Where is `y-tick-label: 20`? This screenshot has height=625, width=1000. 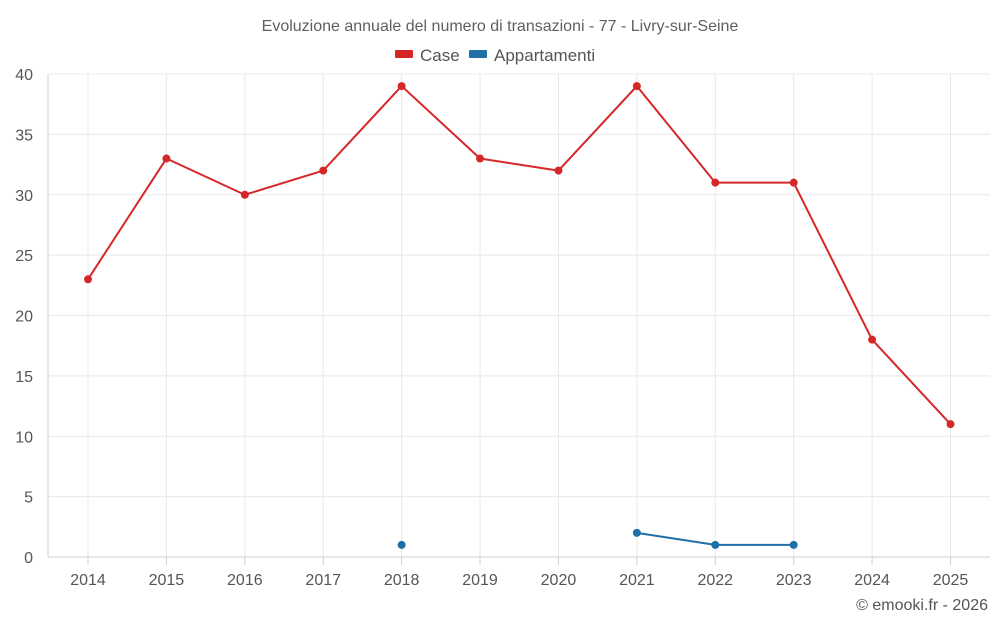 y-tick-label: 20 is located at coordinates (24, 317).